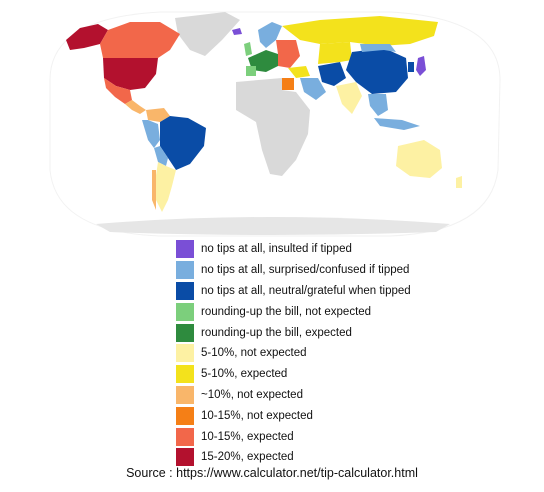  I want to click on region-canada, so click(140, 41).